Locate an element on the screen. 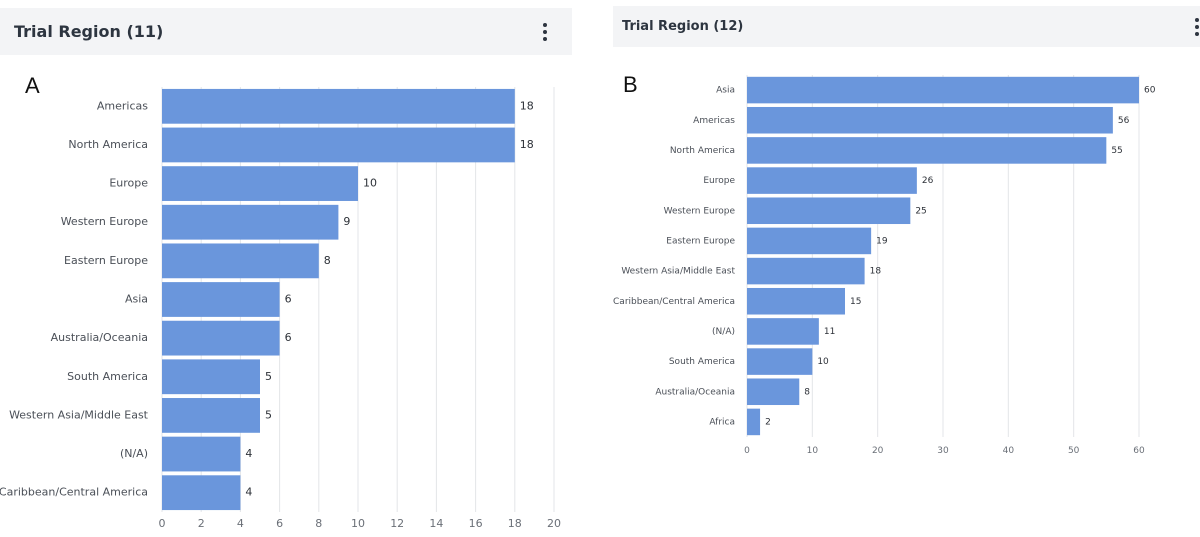 Image resolution: width=1200 pixels, height=537 pixels. x-axis-ticks: 0 2 4 6 8 10 12 14 16 18 20 is located at coordinates (360, 523).